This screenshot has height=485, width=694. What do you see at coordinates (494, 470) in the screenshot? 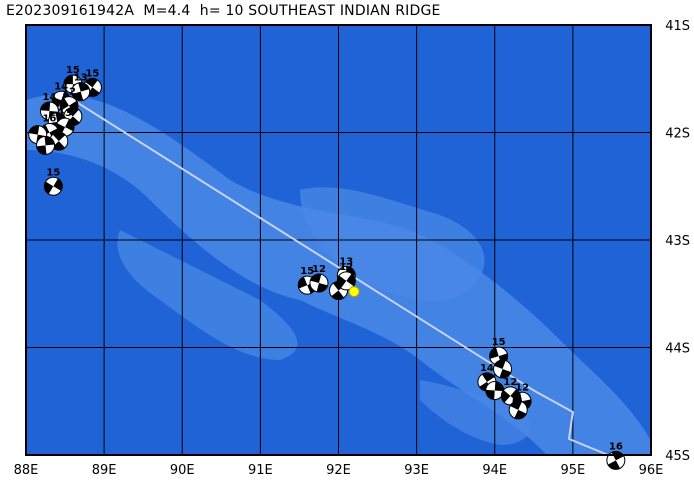
I see `lon-tick-label: 94E` at bounding box center [494, 470].